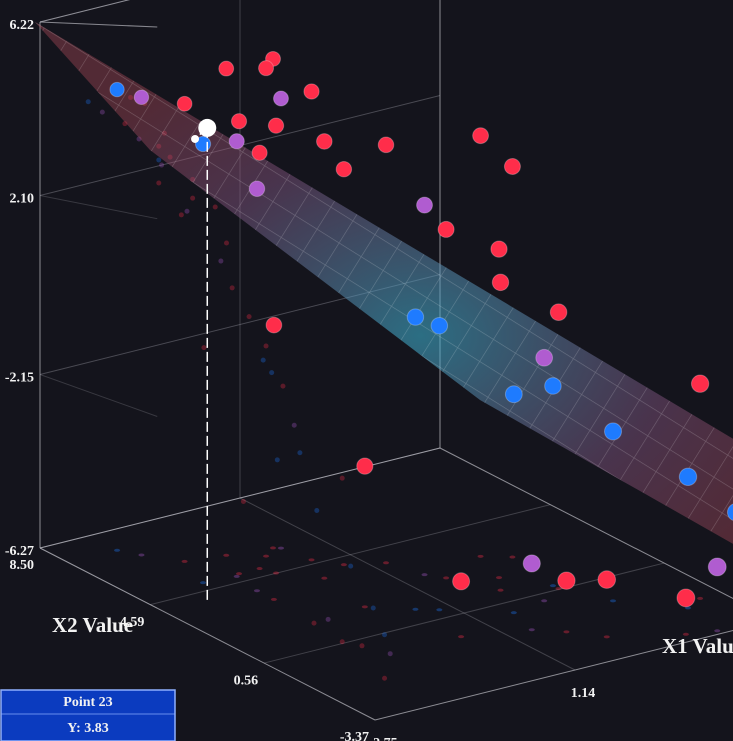 The image size is (733, 741). What do you see at coordinates (22, 199) in the screenshot?
I see `y-tick-label: 2.10` at bounding box center [22, 199].